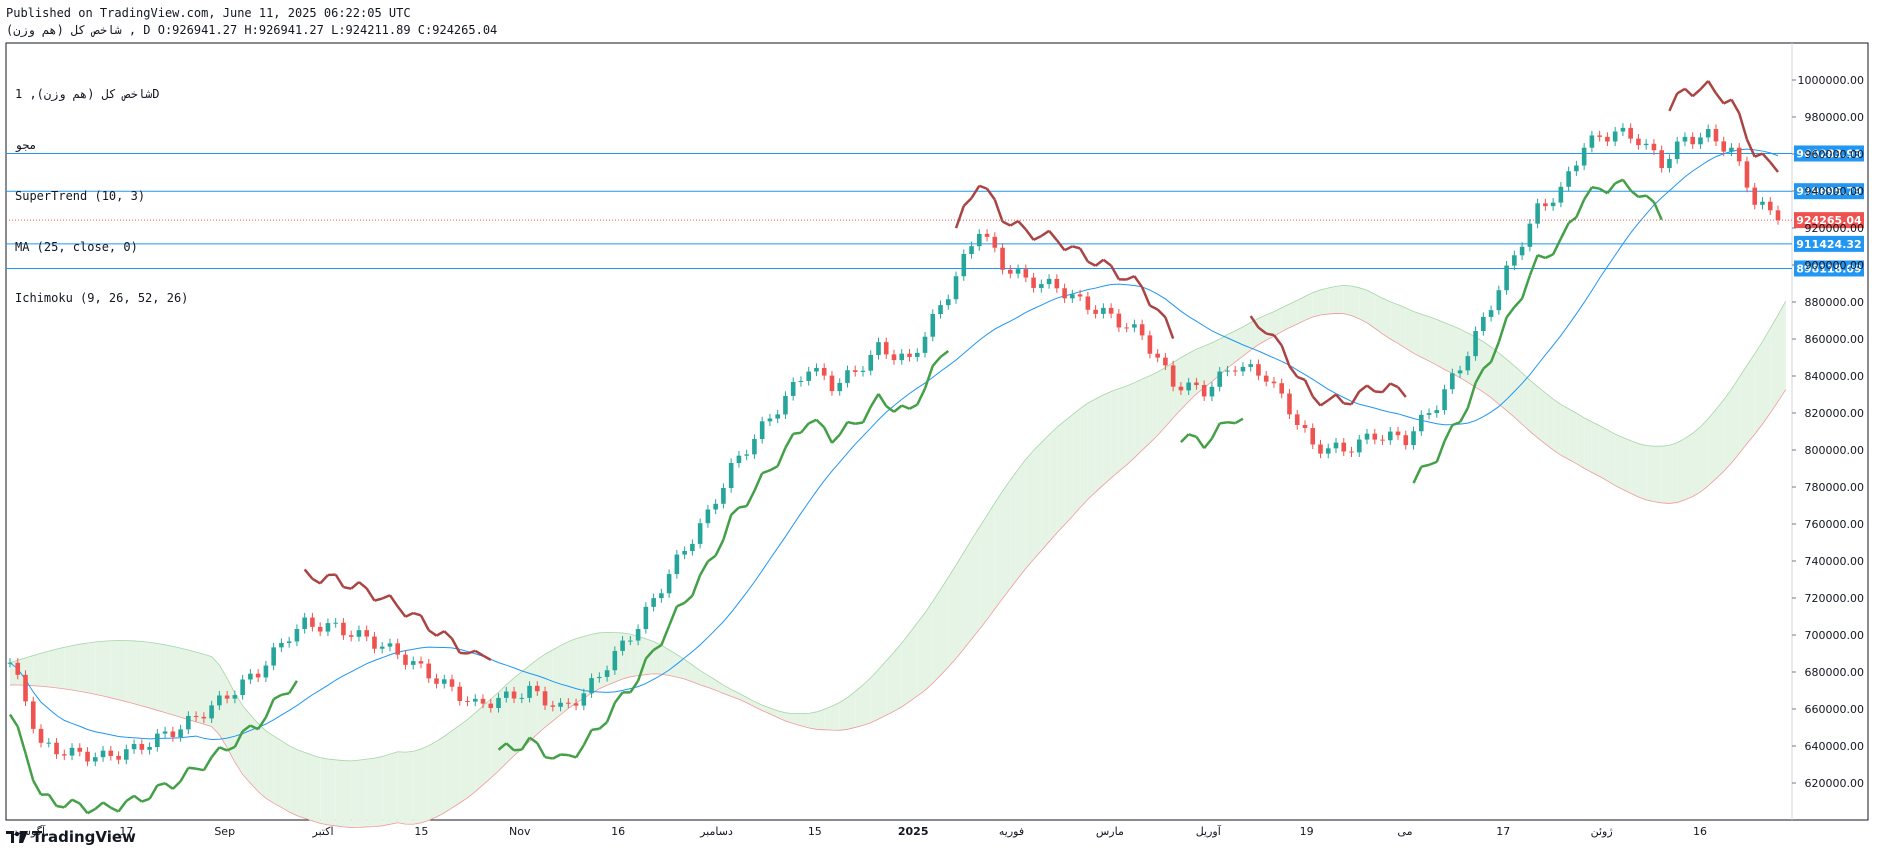 The height and width of the screenshot is (858, 1878). What do you see at coordinates (323, 831) in the screenshot?
I see `x-tick-label: اکتبر` at bounding box center [323, 831].